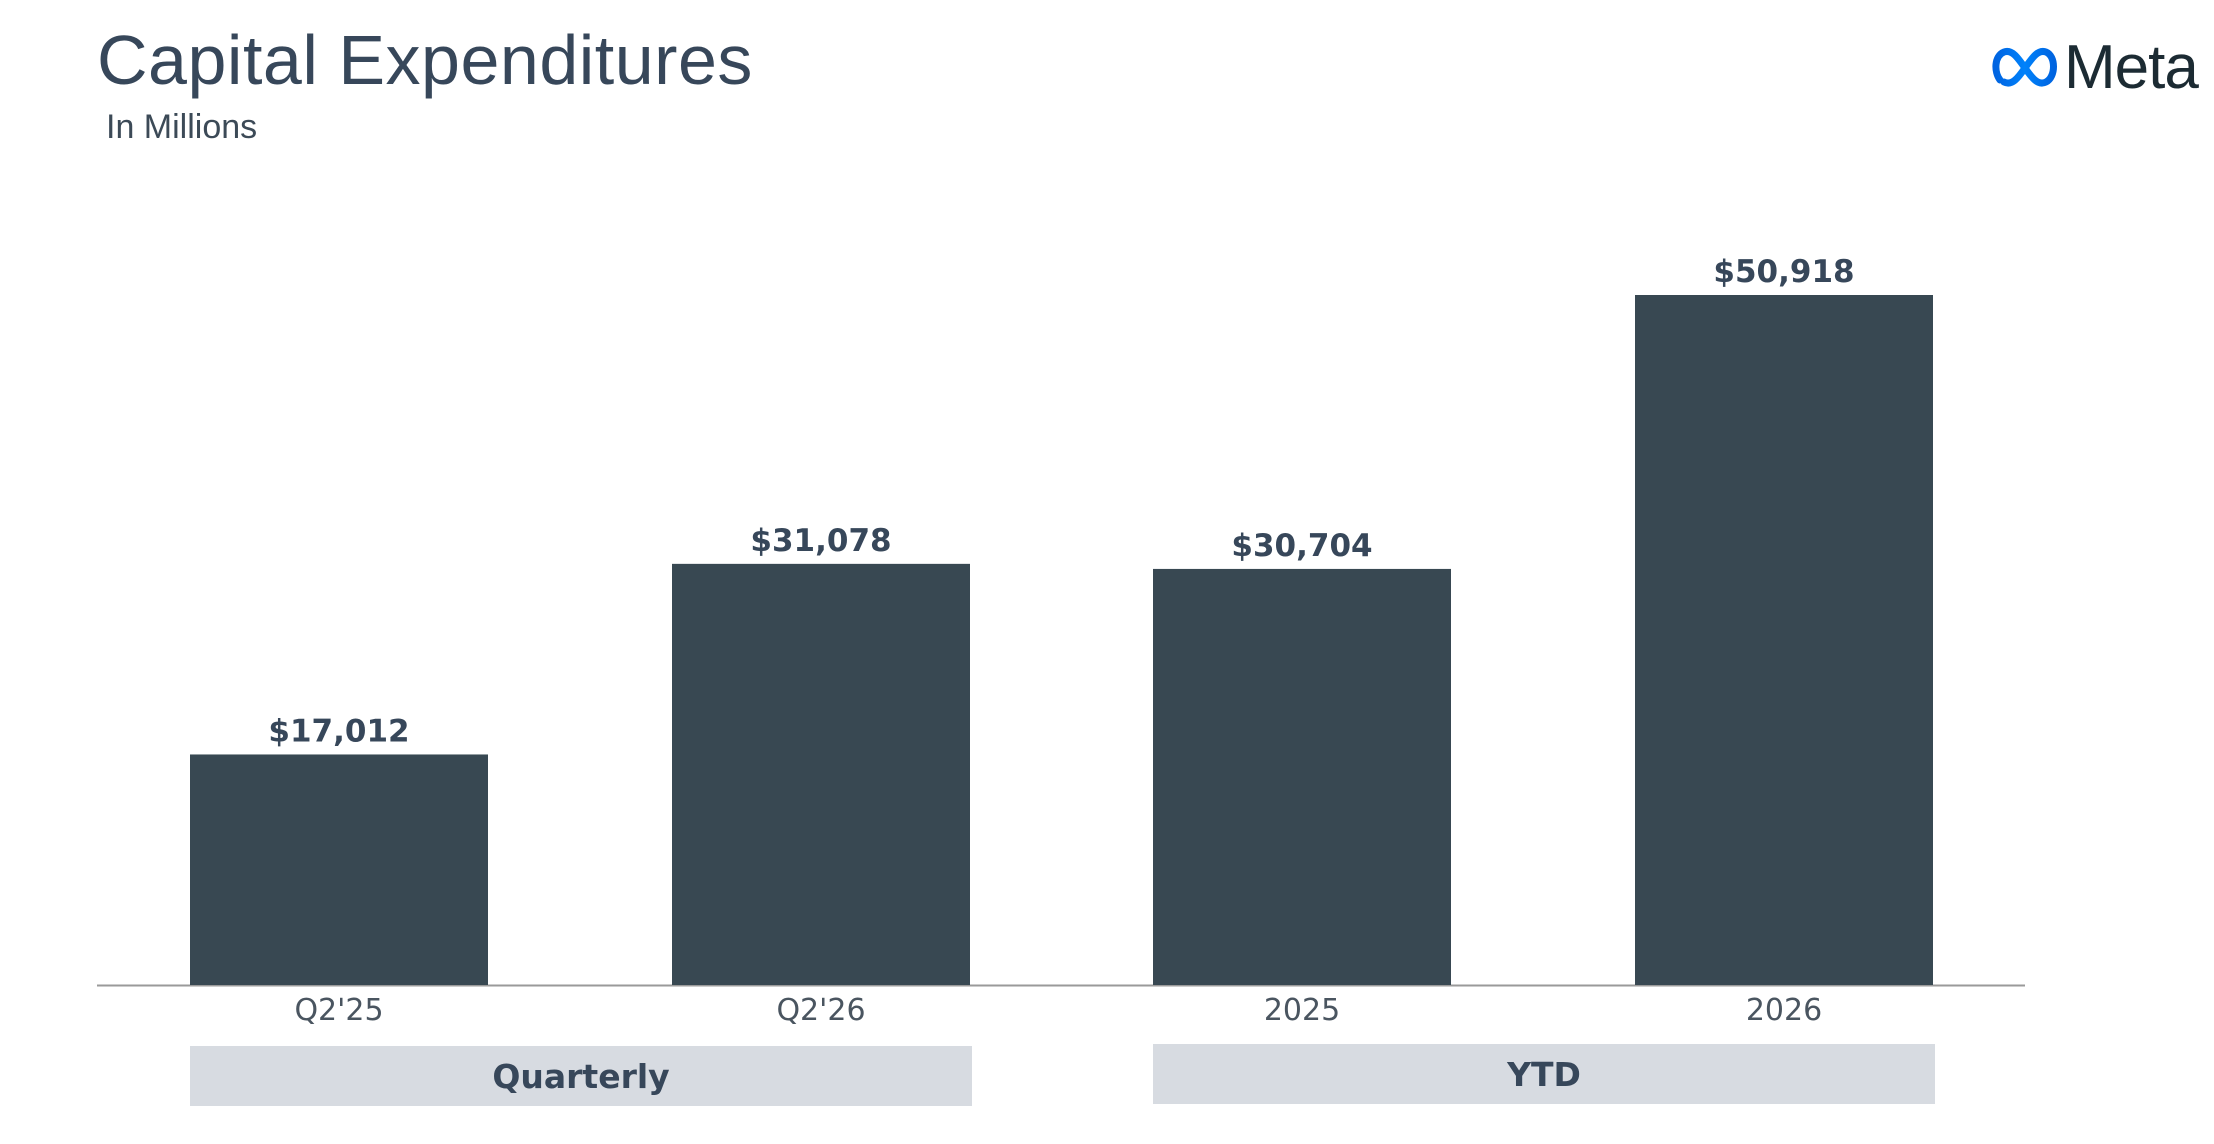 This screenshot has height=1144, width=2214. I want to click on x-tick-label: Q2'25, so click(338, 1010).